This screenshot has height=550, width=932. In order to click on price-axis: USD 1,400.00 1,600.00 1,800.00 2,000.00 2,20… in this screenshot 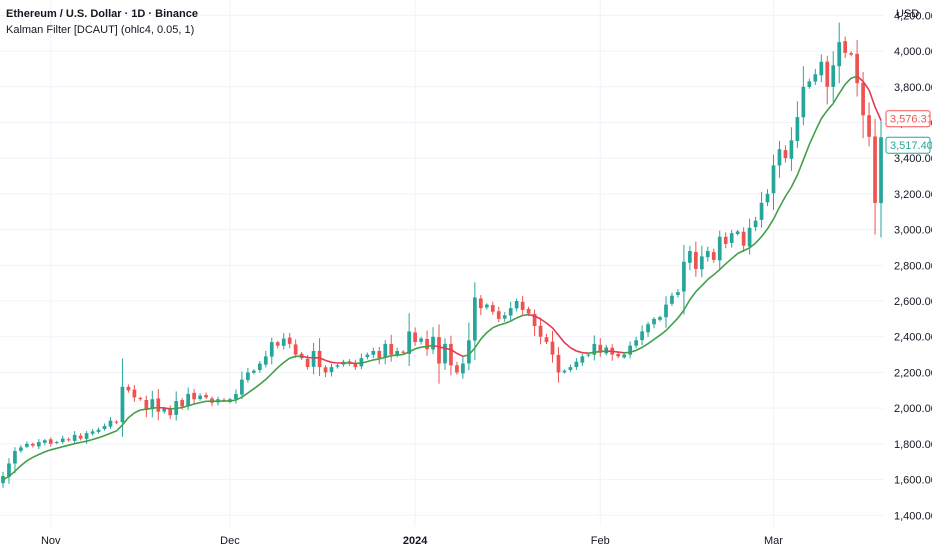, I will do `click(913, 265)`.